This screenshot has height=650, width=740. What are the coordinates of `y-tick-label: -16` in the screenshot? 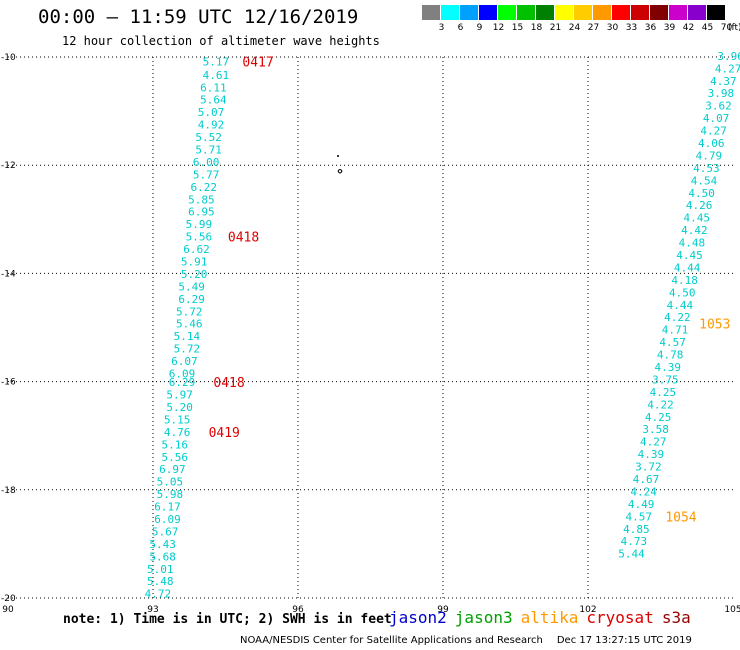 It's located at (8, 383).